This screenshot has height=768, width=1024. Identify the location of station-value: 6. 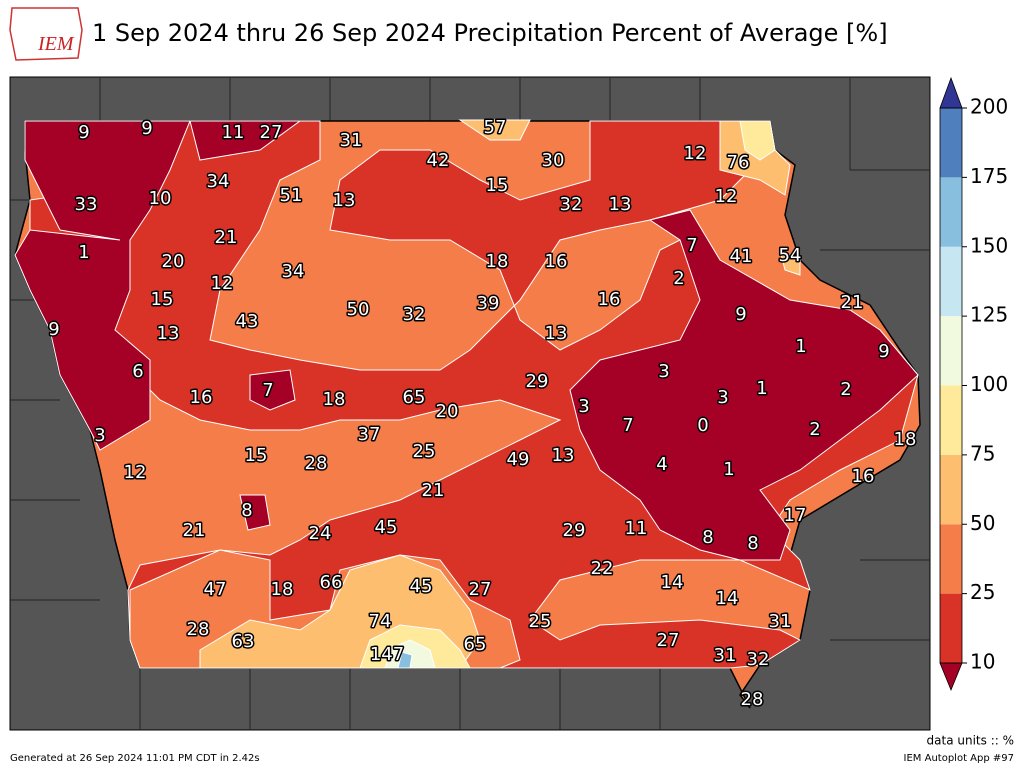
(137, 371).